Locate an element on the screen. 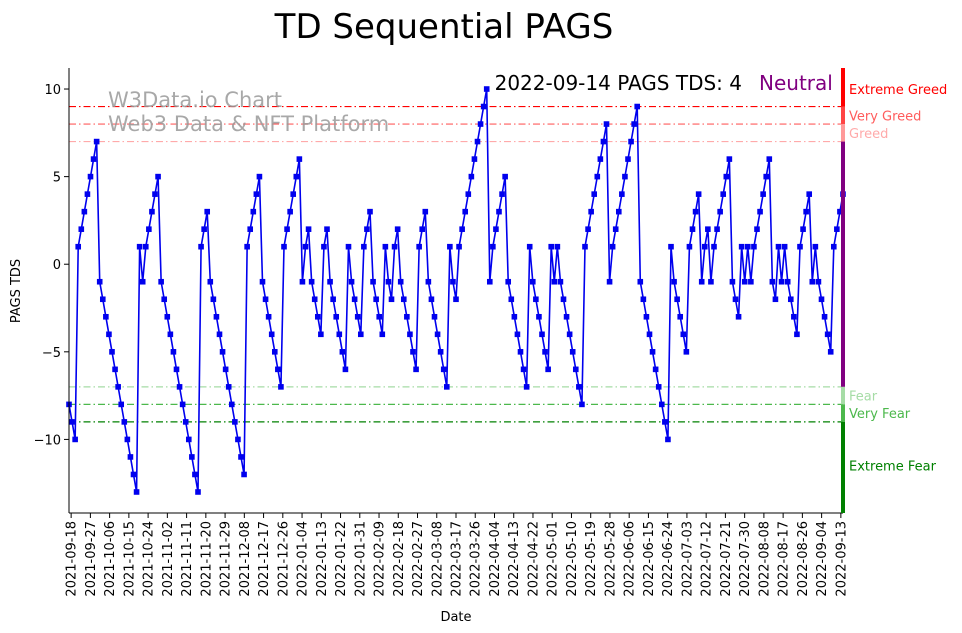  sentiment-side-bar is located at coordinates (843, 290).